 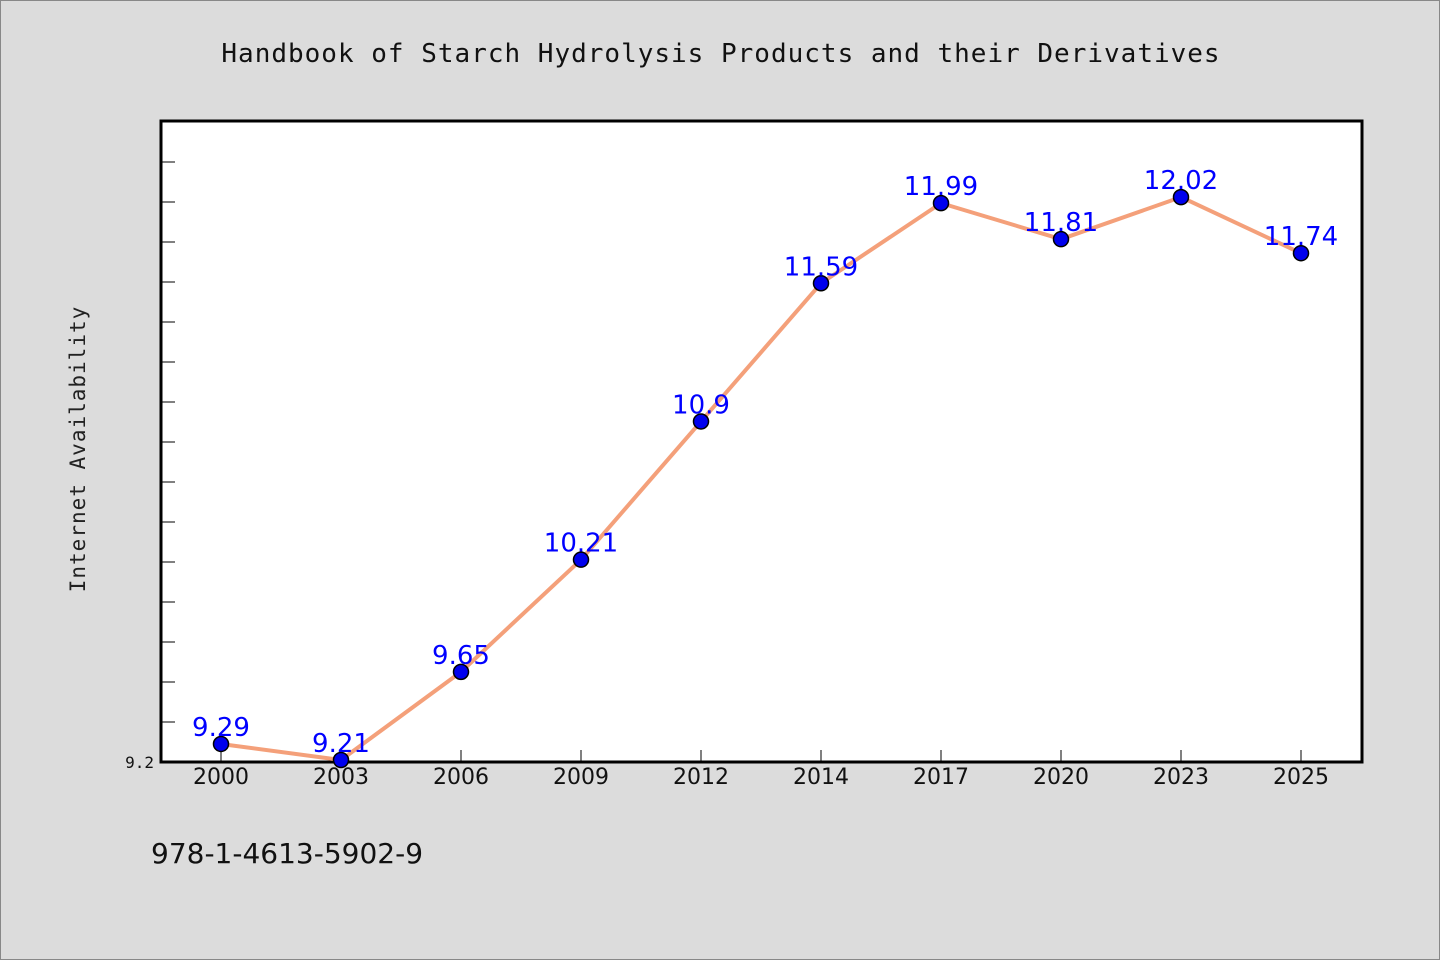 What do you see at coordinates (701, 405) in the screenshot?
I see `data-label: 10.9` at bounding box center [701, 405].